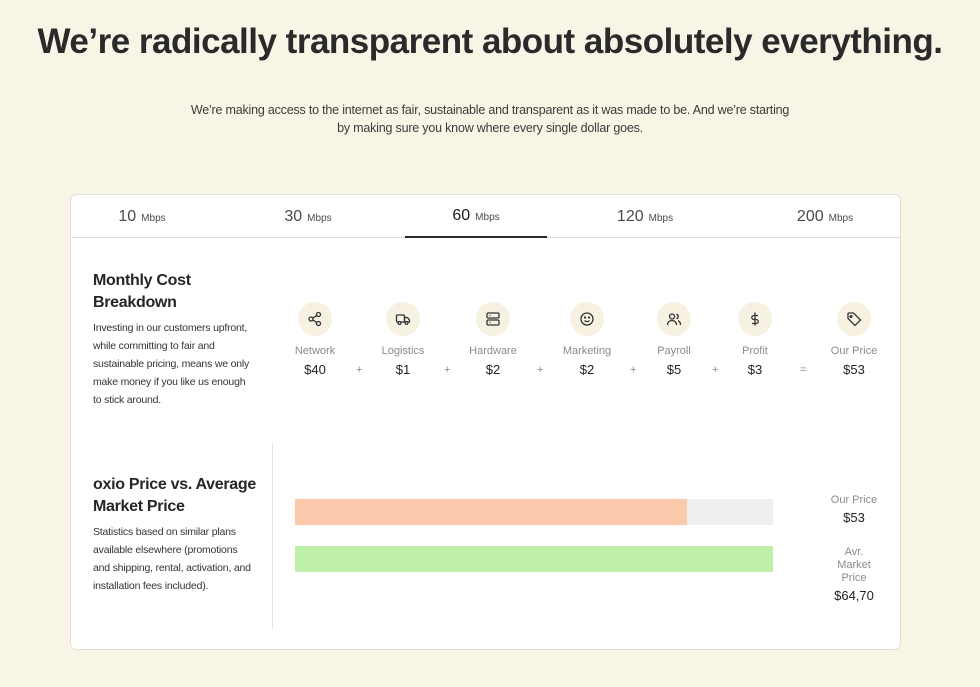  I want to click on our-price-bar-track, so click(534, 512).